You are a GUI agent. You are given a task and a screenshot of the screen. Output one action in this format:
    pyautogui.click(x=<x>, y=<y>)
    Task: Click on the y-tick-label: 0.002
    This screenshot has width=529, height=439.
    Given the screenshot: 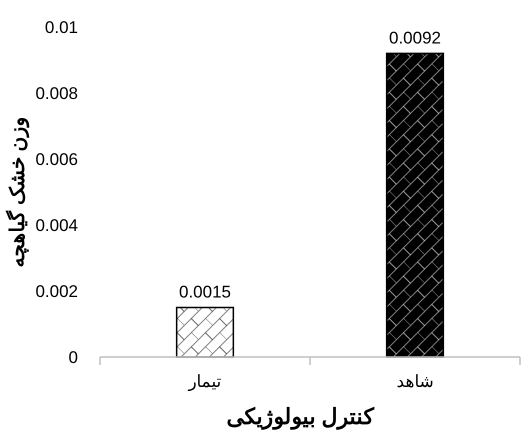 What is the action you would take?
    pyautogui.click(x=56, y=291)
    